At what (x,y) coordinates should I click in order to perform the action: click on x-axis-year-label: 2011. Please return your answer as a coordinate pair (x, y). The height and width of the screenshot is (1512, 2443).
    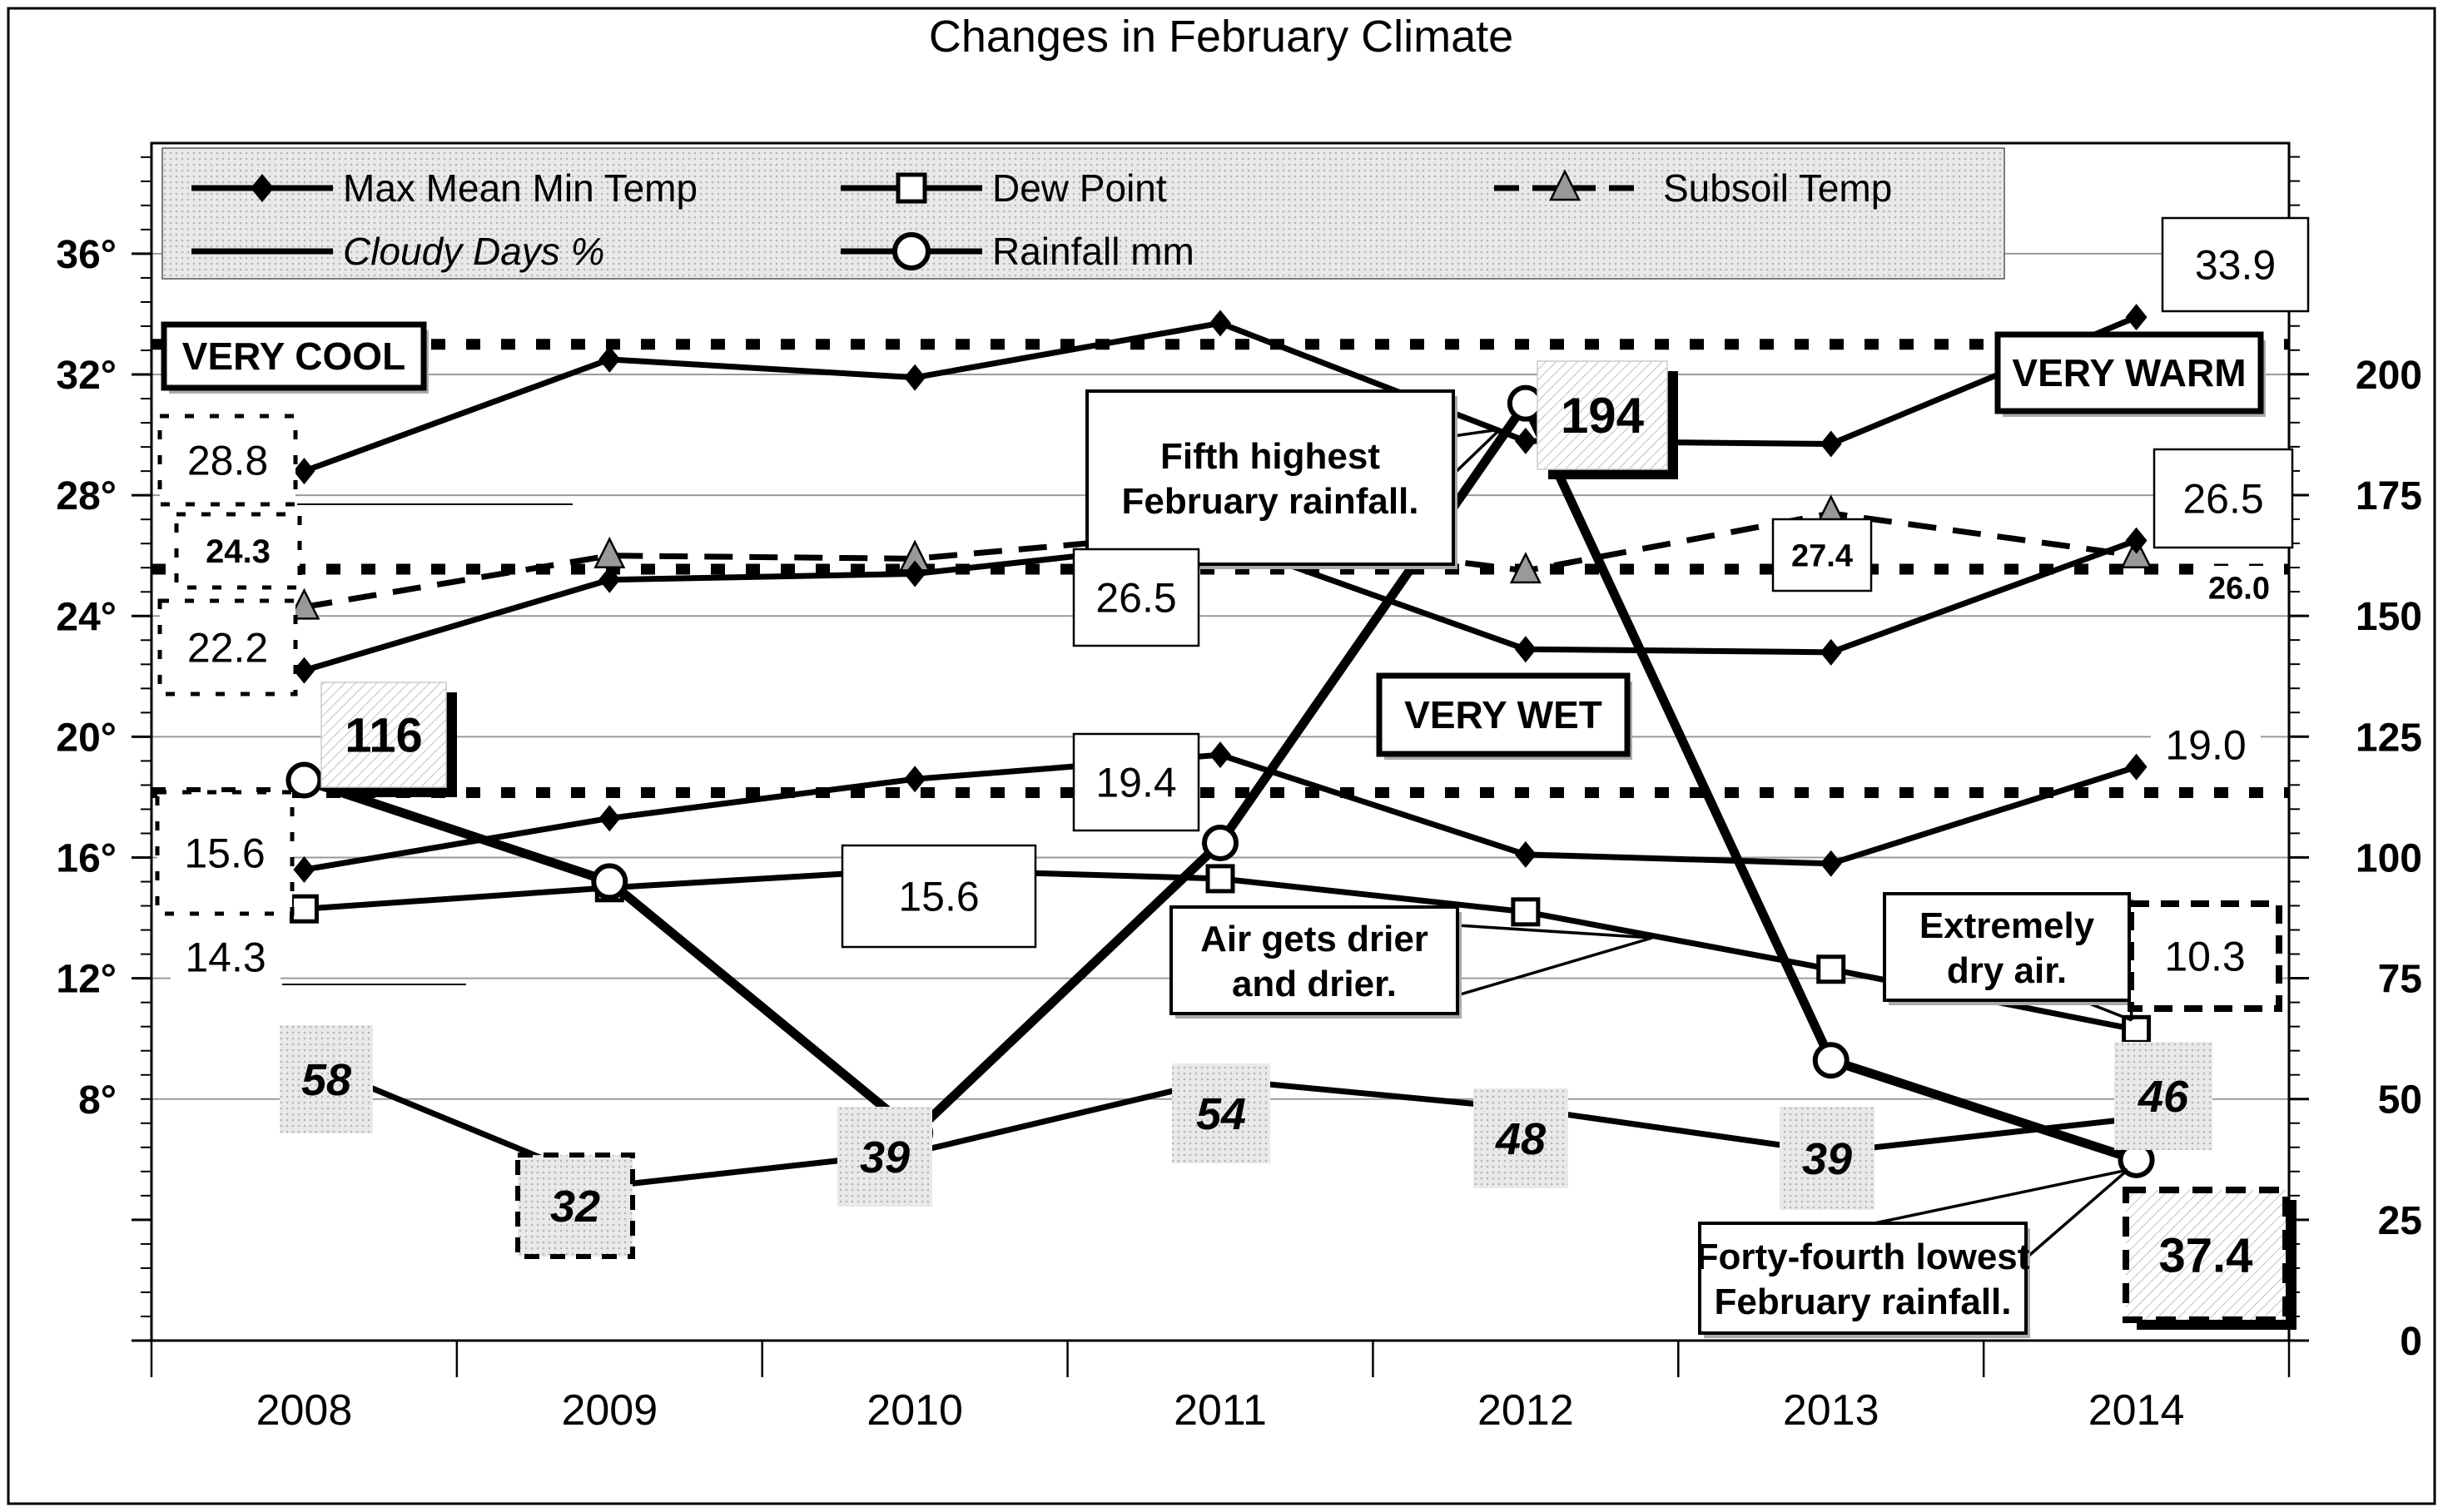
    Looking at the image, I should click on (1220, 1410).